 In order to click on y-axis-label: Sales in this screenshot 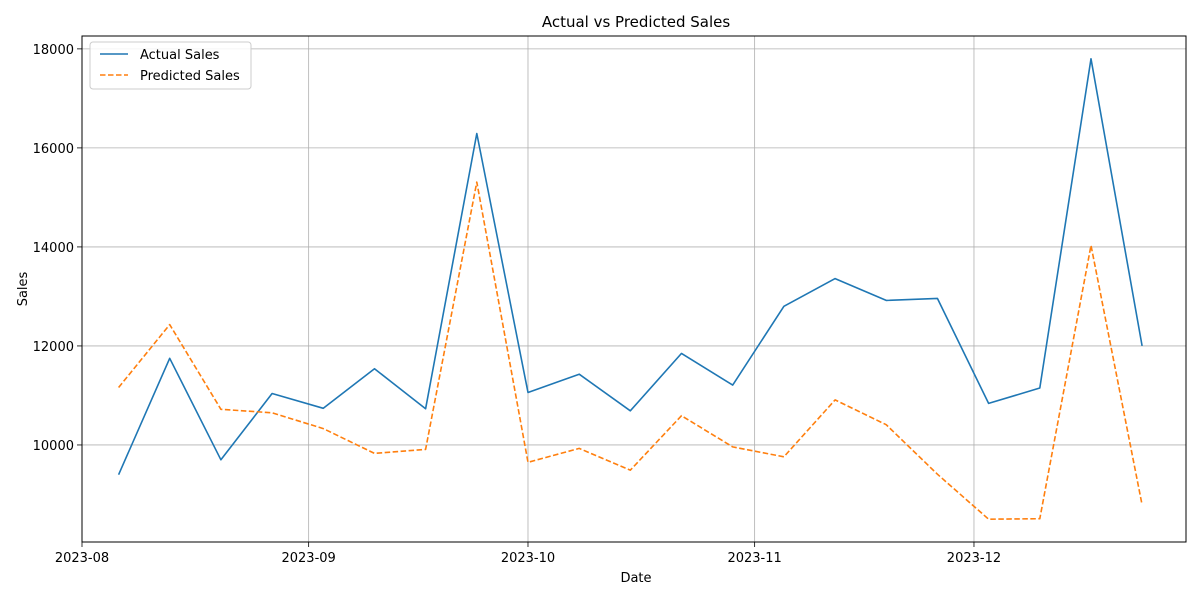, I will do `click(23, 288)`.